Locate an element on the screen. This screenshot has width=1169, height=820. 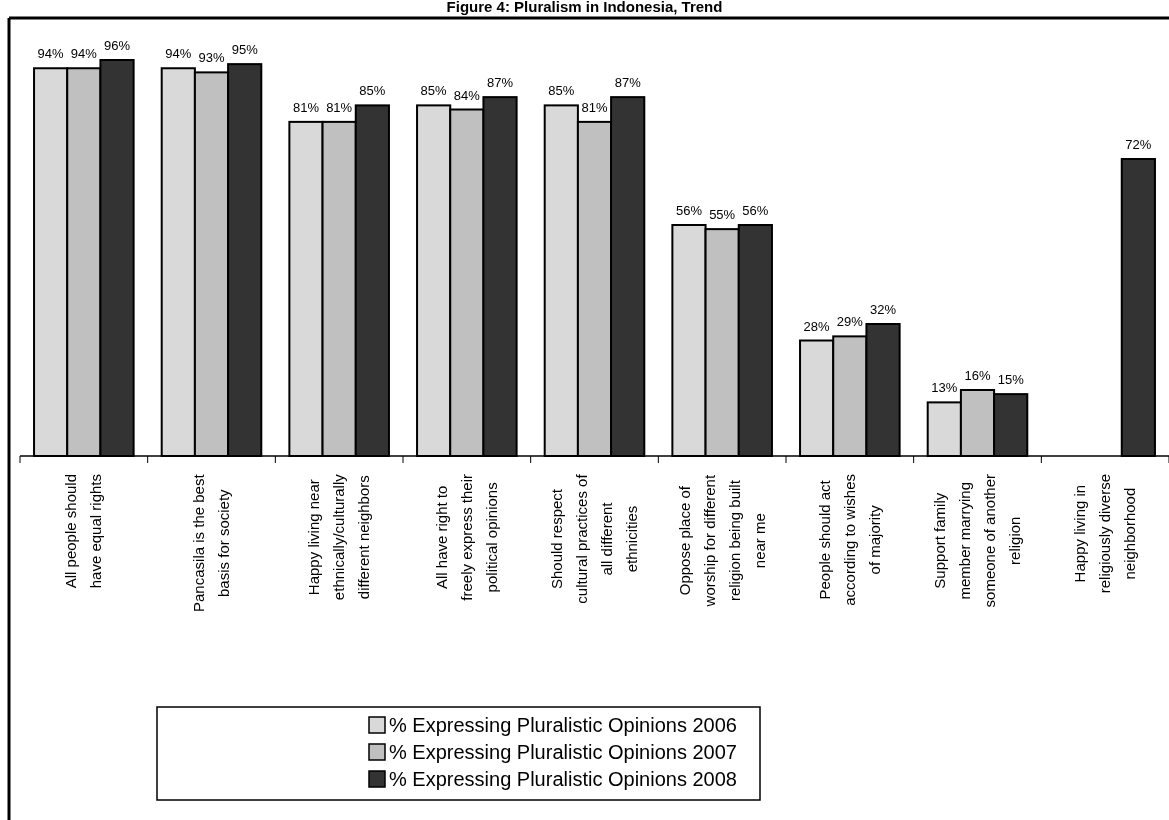
x-tick-label: Happy living in religiously diverse neighborhood is located at coordinates (1105, 534).